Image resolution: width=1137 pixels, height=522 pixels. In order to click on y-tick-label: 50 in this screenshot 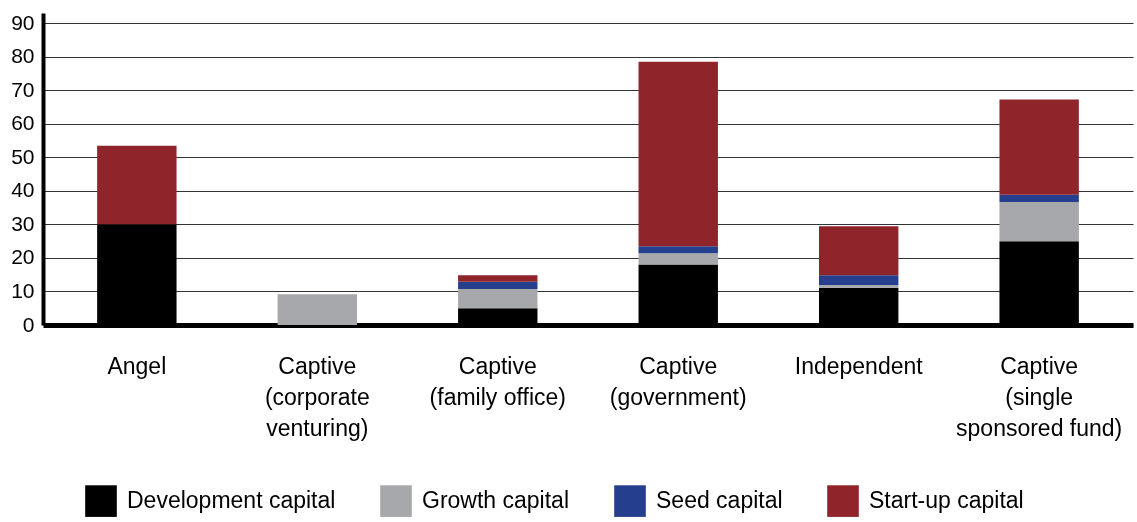, I will do `click(23, 156)`.